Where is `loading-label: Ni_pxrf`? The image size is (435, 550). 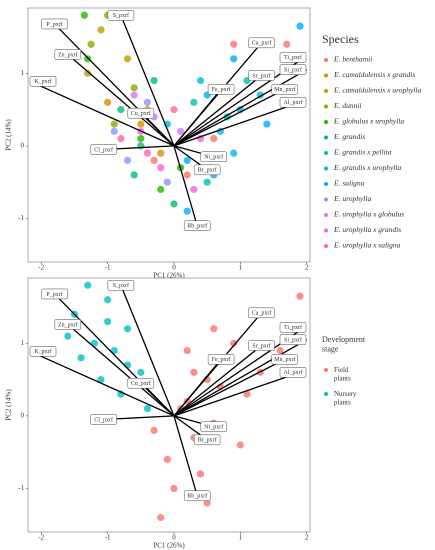 loading-label: Ni_pxrf is located at coordinates (214, 157).